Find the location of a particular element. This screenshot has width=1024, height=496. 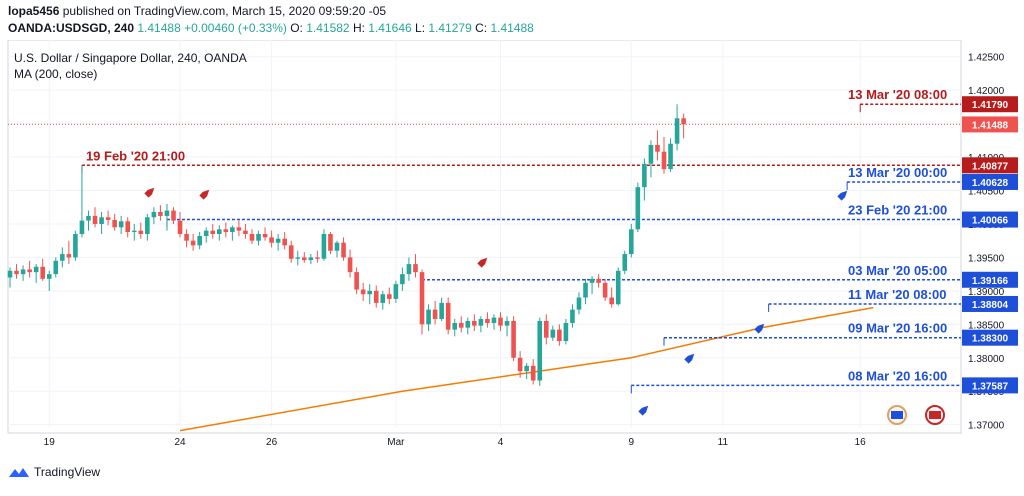

price-tag-label: 1.40628 is located at coordinates (990, 183).